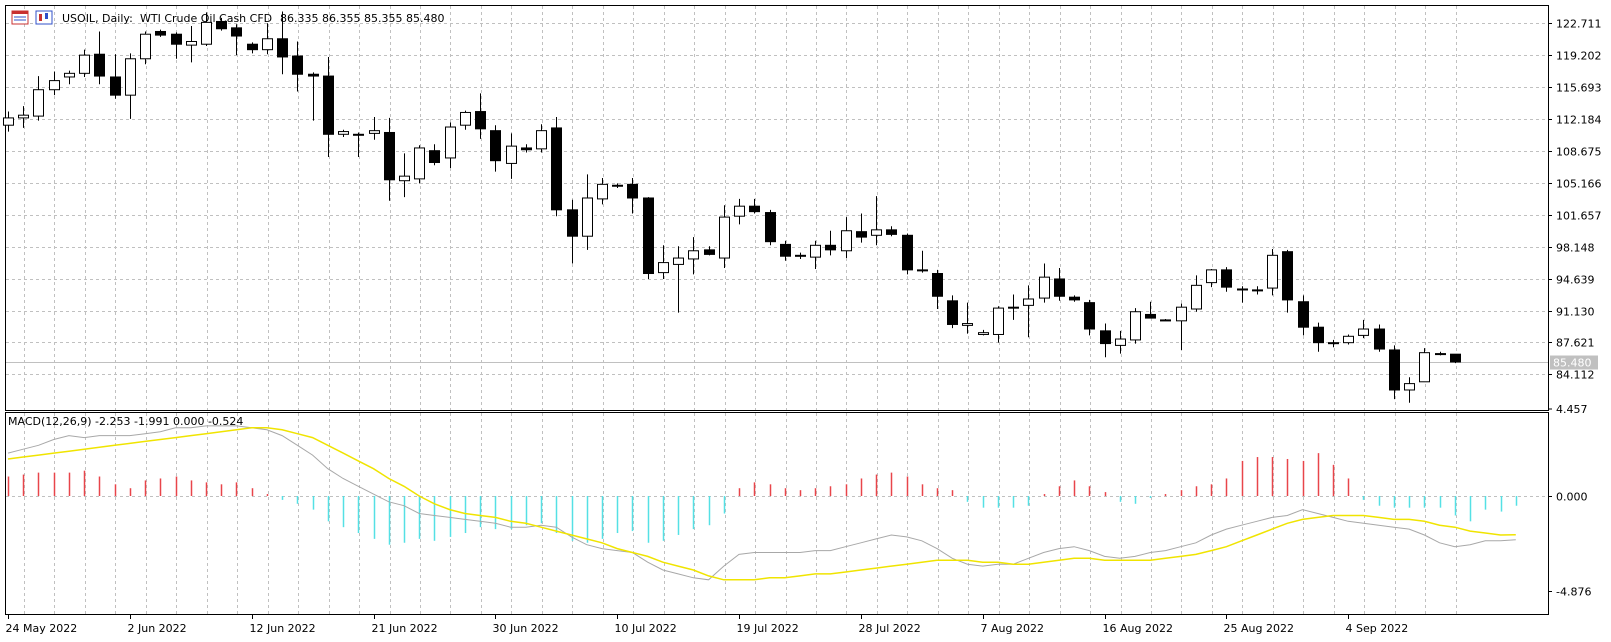 This screenshot has width=1611, height=642. What do you see at coordinates (646, 628) in the screenshot?
I see `time-tick-label: 10 Jul 2022` at bounding box center [646, 628].